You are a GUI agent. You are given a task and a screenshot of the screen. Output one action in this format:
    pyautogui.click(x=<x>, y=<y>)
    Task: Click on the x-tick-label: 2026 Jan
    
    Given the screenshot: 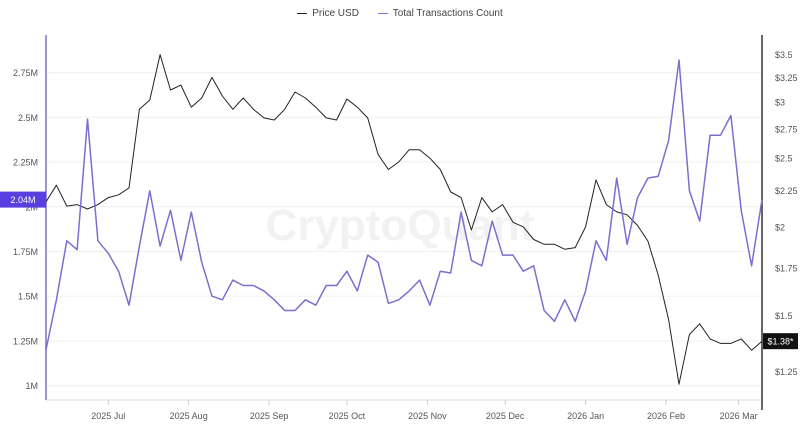 What is the action you would take?
    pyautogui.click(x=585, y=416)
    